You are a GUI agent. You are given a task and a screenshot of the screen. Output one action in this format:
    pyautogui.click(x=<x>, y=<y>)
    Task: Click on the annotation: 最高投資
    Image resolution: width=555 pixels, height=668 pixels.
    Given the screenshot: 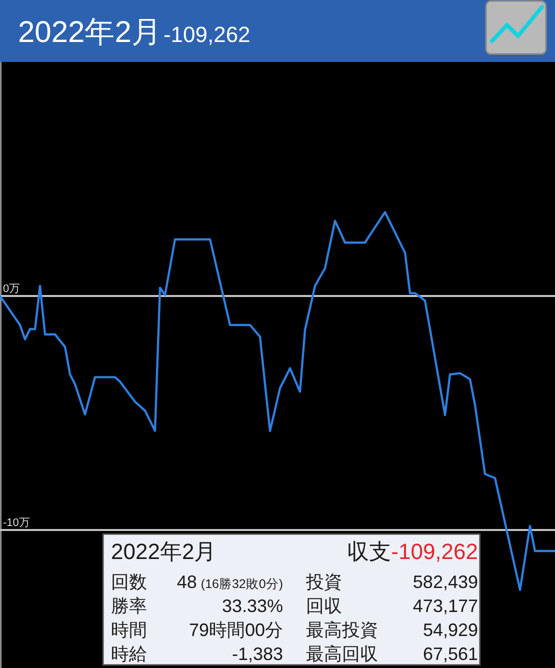 What is the action you would take?
    pyautogui.click(x=342, y=630)
    